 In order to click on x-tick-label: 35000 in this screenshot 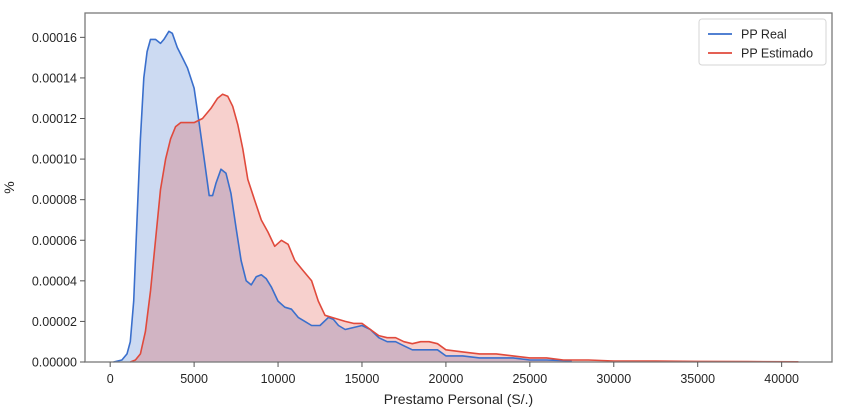, I will do `click(697, 379)`.